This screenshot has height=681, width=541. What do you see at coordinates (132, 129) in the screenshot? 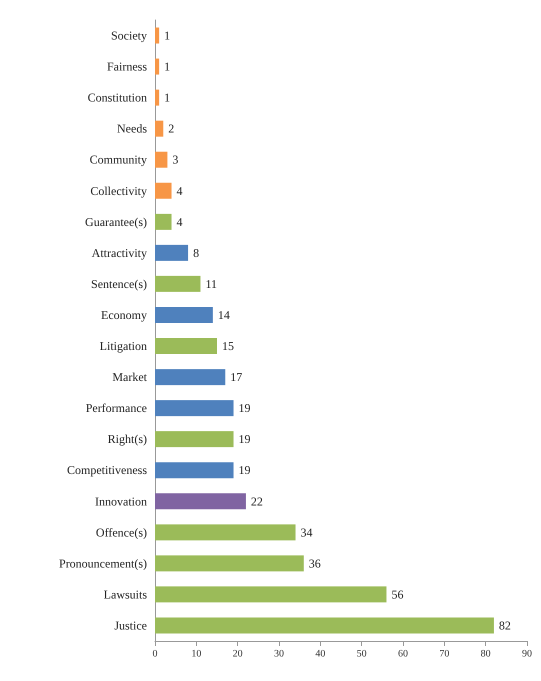
I see `y-tick-label: Needs` at bounding box center [132, 129].